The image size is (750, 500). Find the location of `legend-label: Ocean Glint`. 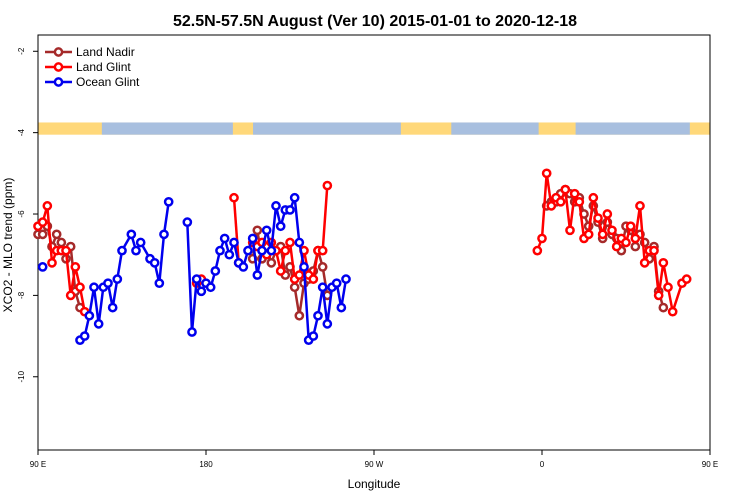

legend-label: Ocean Glint is located at coordinates (108, 82).